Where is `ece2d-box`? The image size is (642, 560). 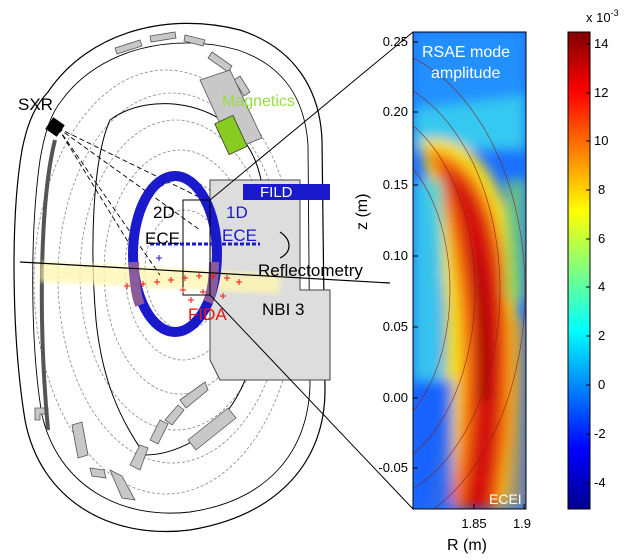
ece2d-box is located at coordinates (196, 247).